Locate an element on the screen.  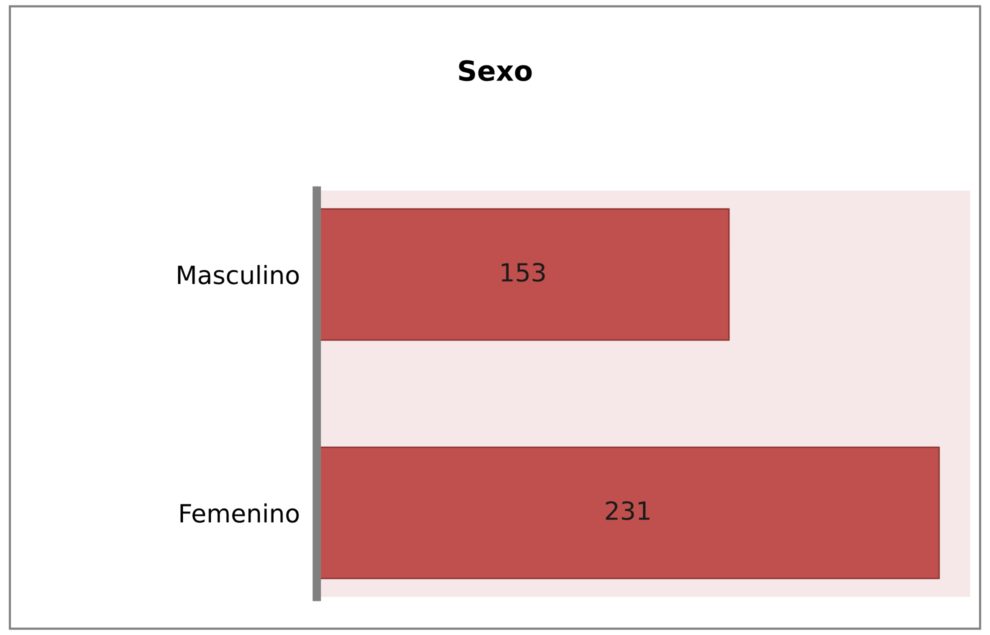
y-tick-label: Masculino is located at coordinates (238, 274).